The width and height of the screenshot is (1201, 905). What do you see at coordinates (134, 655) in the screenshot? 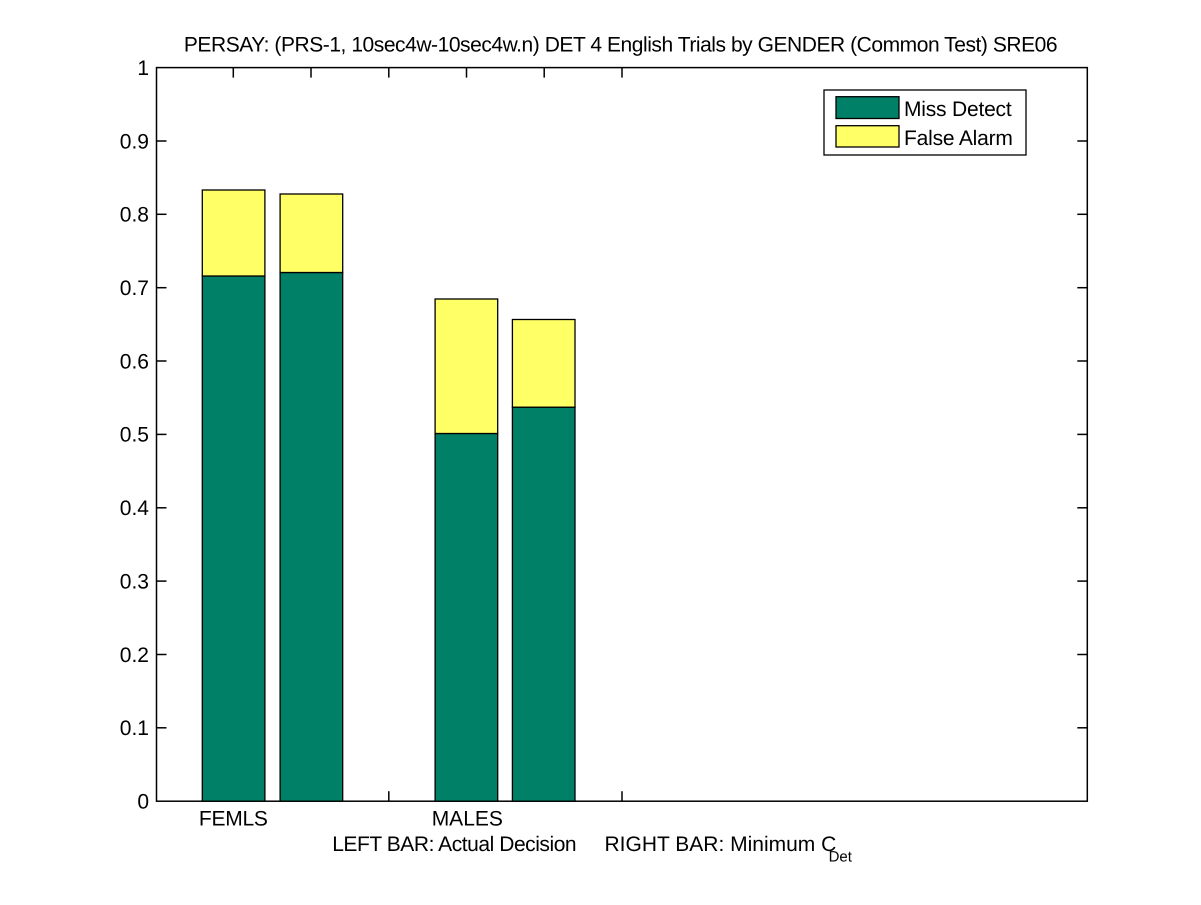
I see `svg-text: 0.2` at bounding box center [134, 655].